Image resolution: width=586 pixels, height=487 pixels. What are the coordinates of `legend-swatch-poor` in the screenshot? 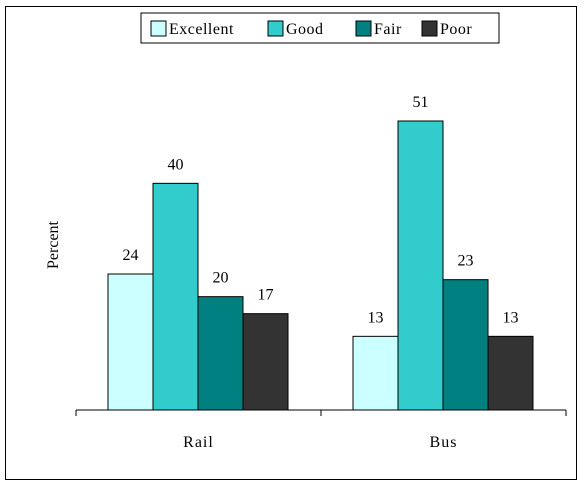 It's located at (429, 28).